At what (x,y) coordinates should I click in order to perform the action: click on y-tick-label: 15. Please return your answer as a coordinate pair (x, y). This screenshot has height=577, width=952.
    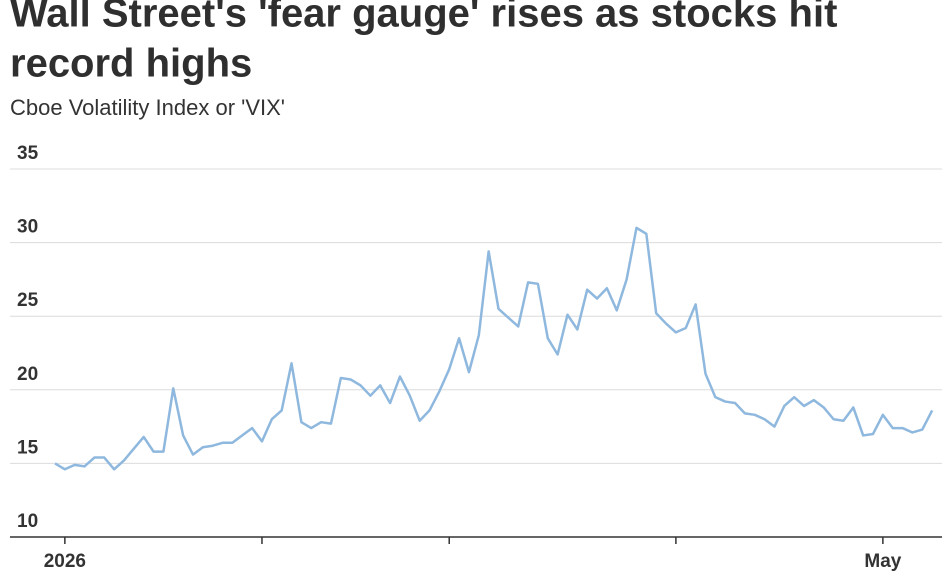
    Looking at the image, I should click on (28, 447).